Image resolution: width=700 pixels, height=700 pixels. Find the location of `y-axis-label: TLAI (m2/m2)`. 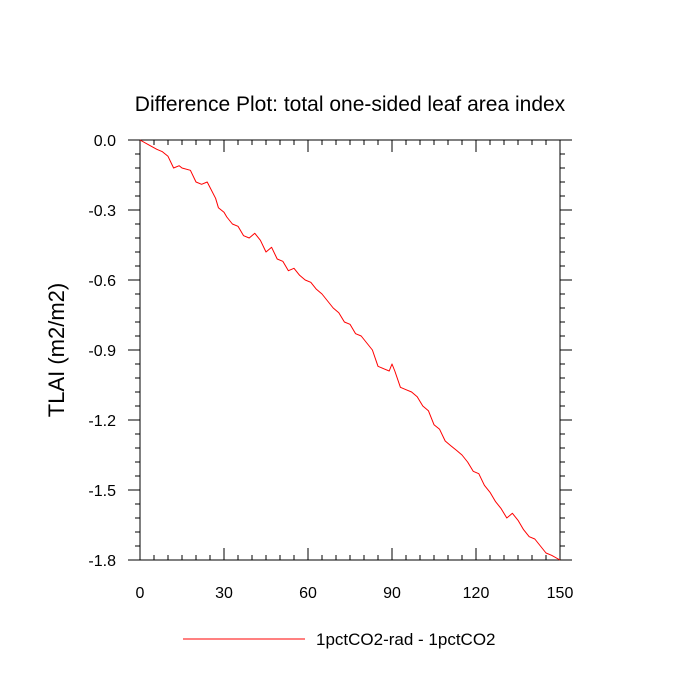

y-axis-label: TLAI (m2/m2) is located at coordinates (56, 350).